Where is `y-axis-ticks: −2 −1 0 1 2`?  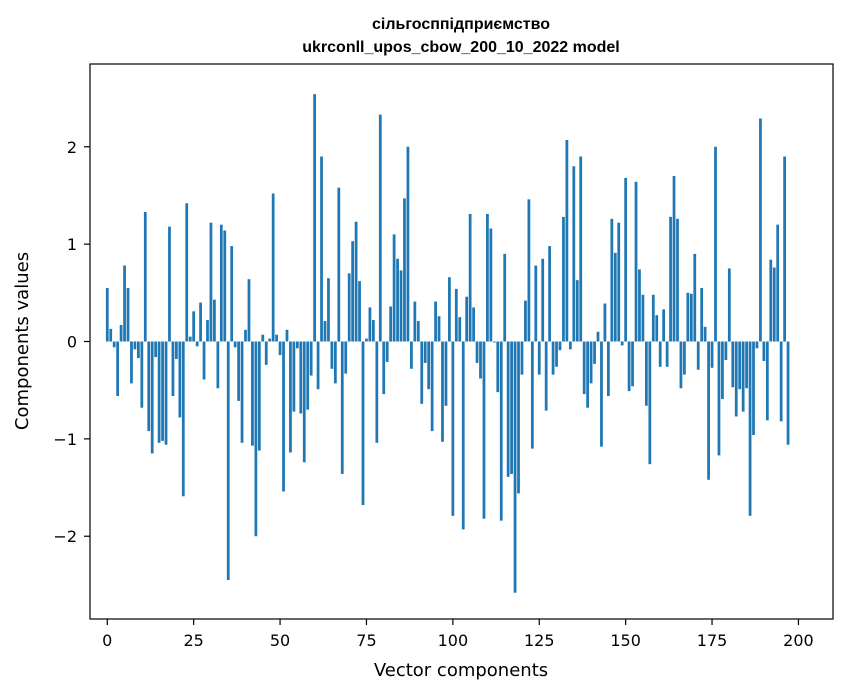 y-axis-ticks: −2 −1 0 1 2 is located at coordinates (71, 342).